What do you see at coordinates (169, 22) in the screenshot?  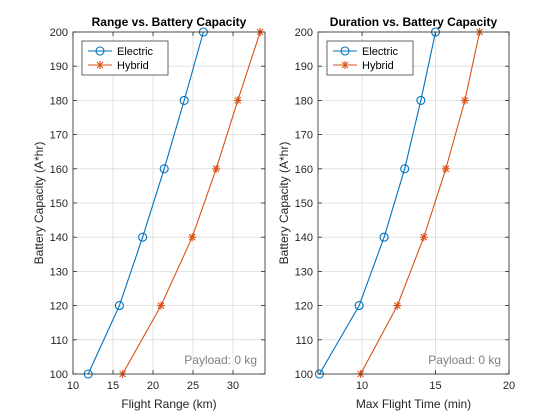 I see `chart-title: Range vs. Battery Capacity` at bounding box center [169, 22].